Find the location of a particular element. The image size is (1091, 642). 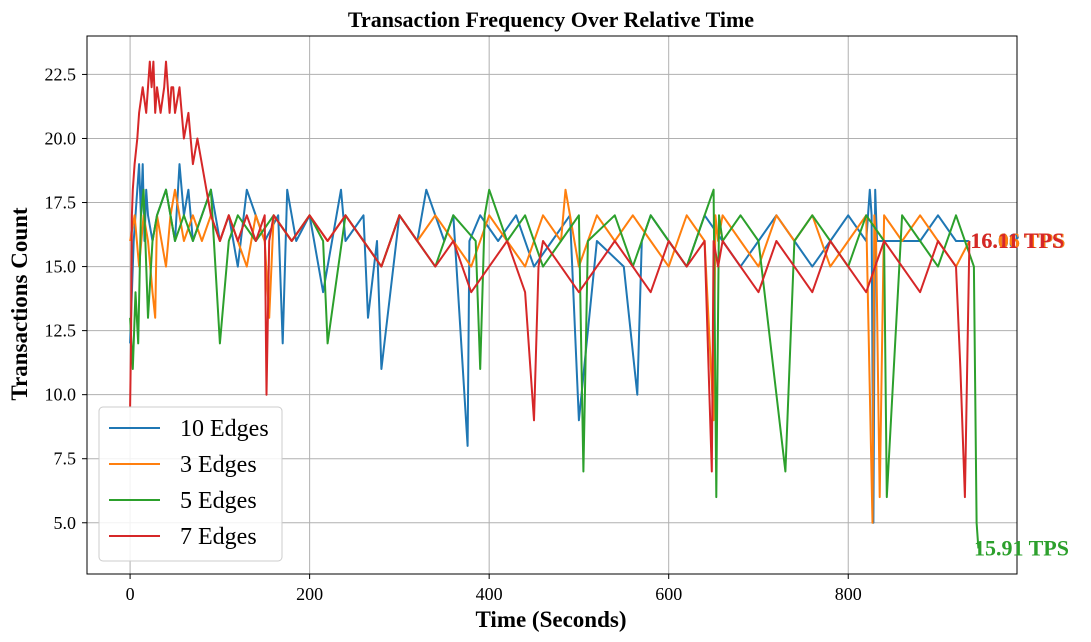

legend-label-10-edges: 10 Edges is located at coordinates (224, 429).